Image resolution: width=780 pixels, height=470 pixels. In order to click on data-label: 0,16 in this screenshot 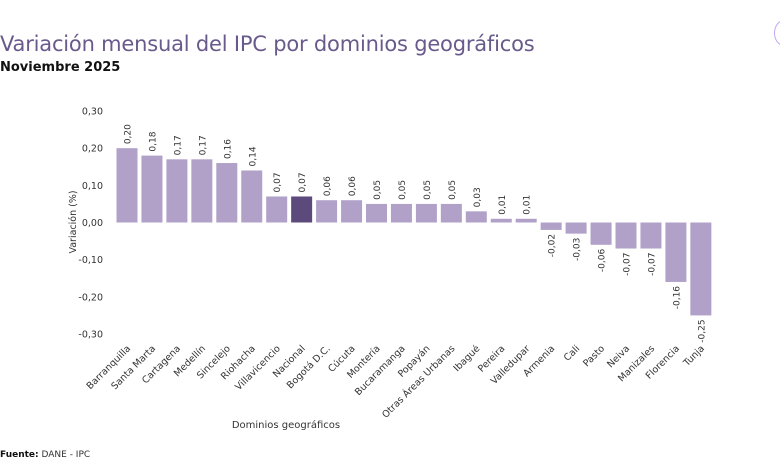, I will do `click(228, 149)`.